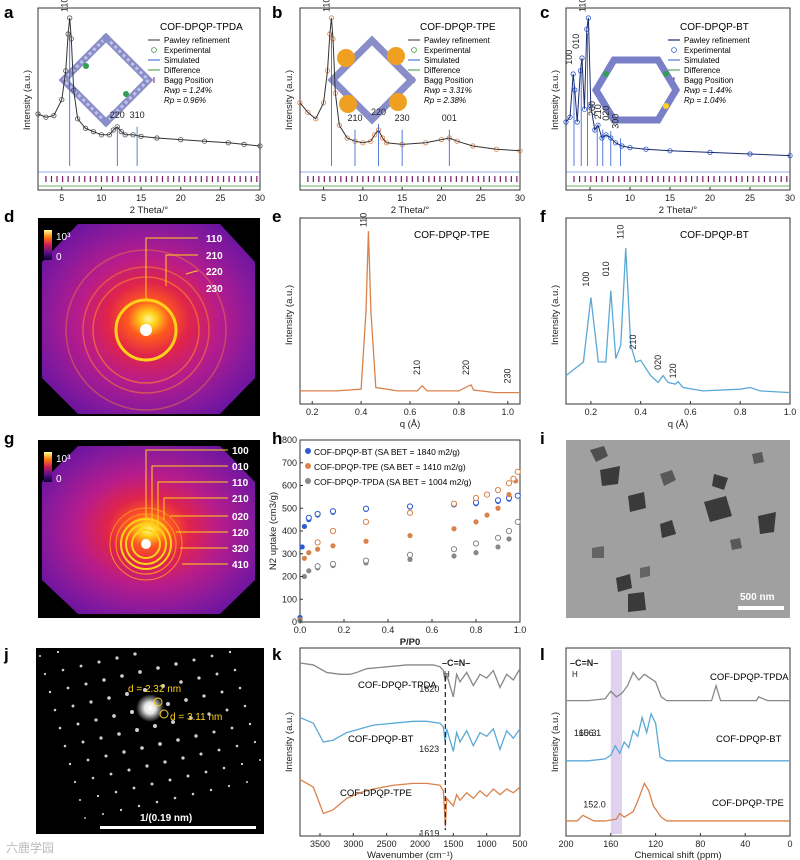  What do you see at coordinates (700, 844) in the screenshot?
I see `xtick-label-l-3: 80` at bounding box center [700, 844].